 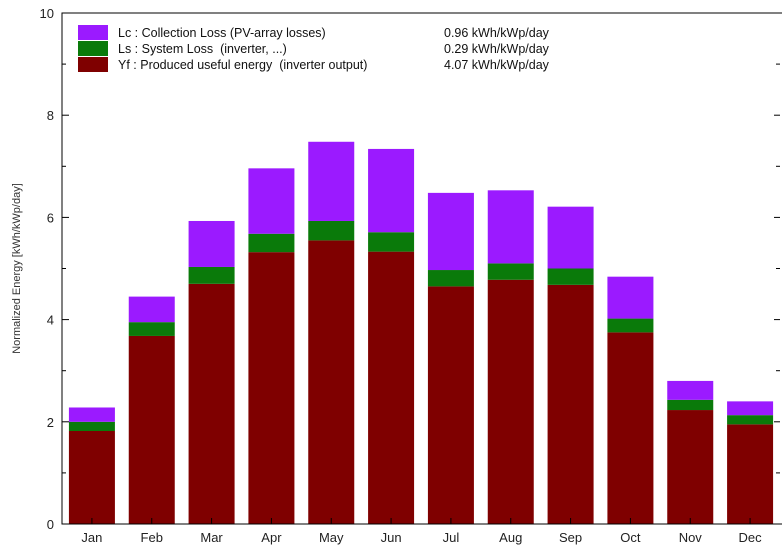 What do you see at coordinates (570, 237) in the screenshot?
I see `bar-lc-sep` at bounding box center [570, 237].